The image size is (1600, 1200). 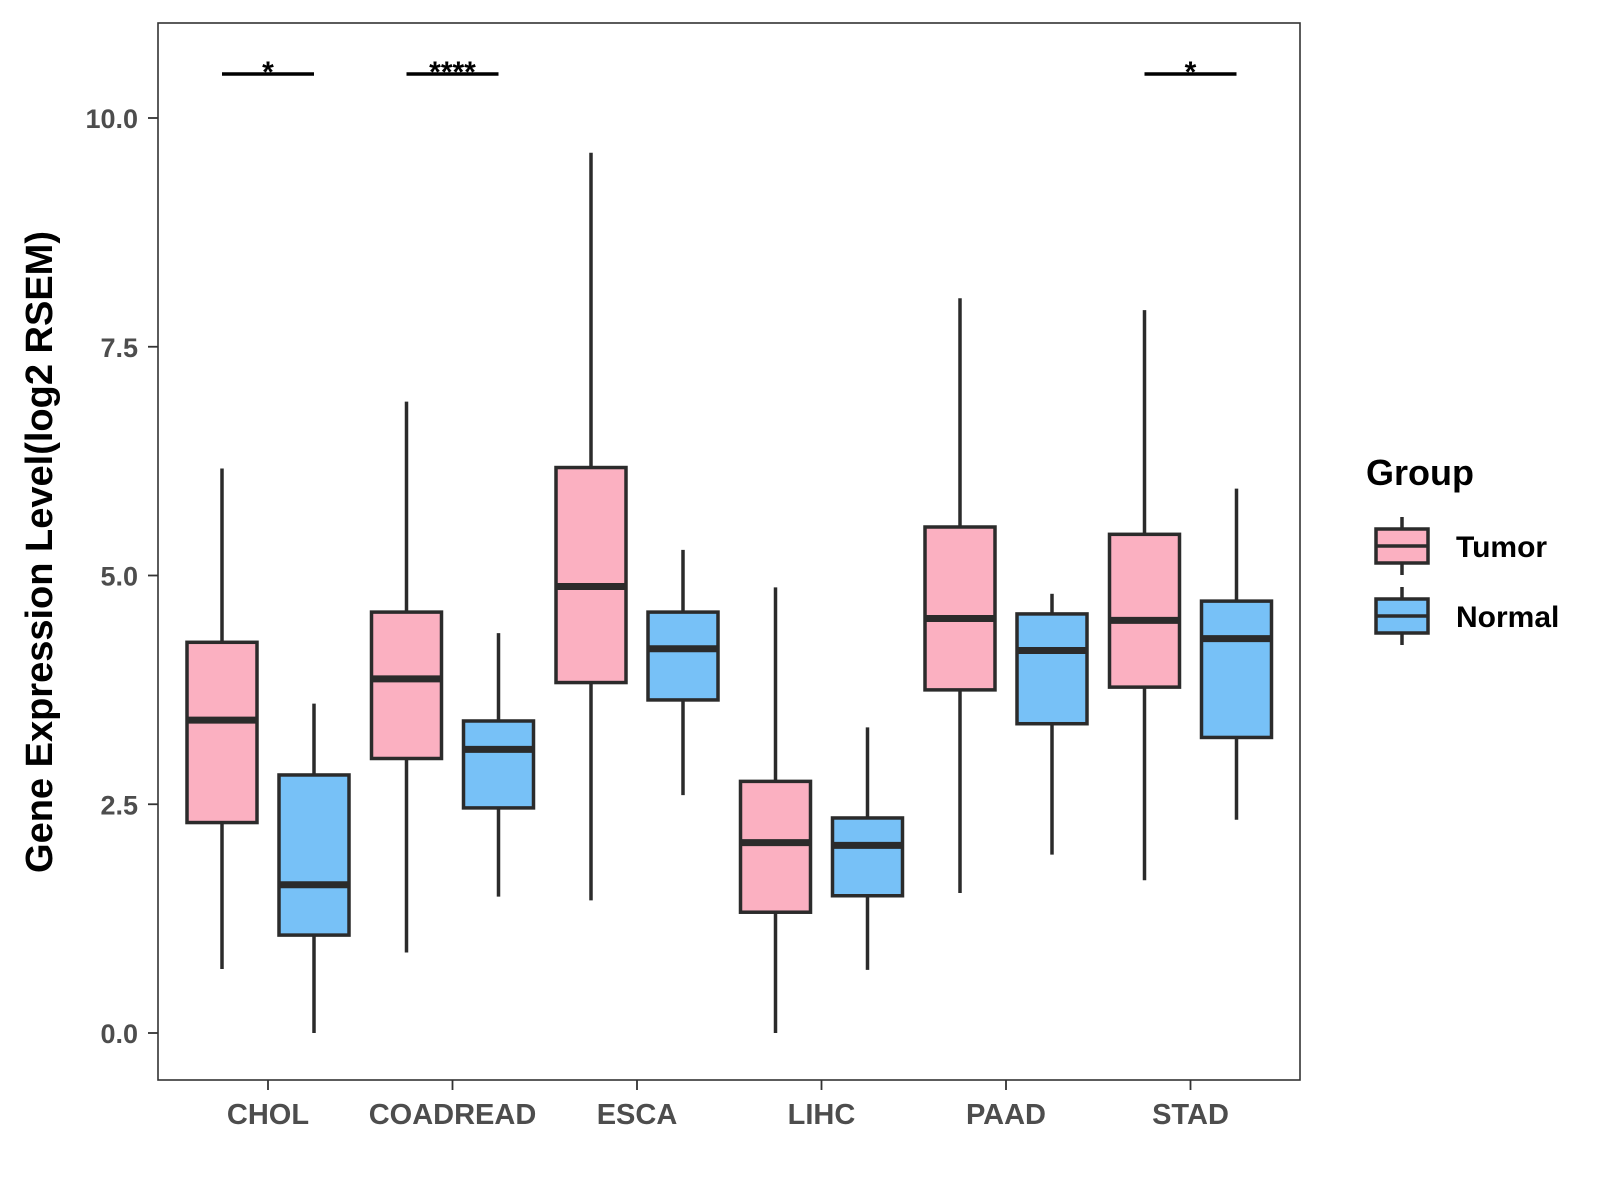 I want to click on box-stad-tumor, so click(x=1144, y=595).